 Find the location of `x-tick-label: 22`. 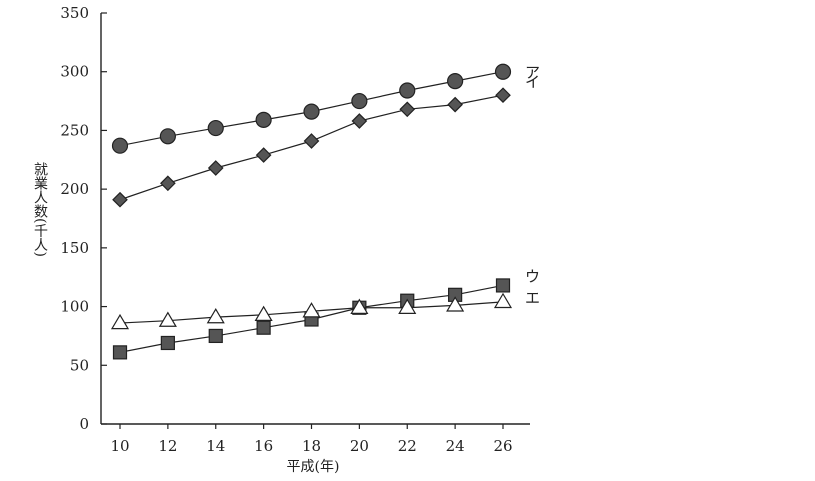

x-tick-label: 22 is located at coordinates (407, 446).